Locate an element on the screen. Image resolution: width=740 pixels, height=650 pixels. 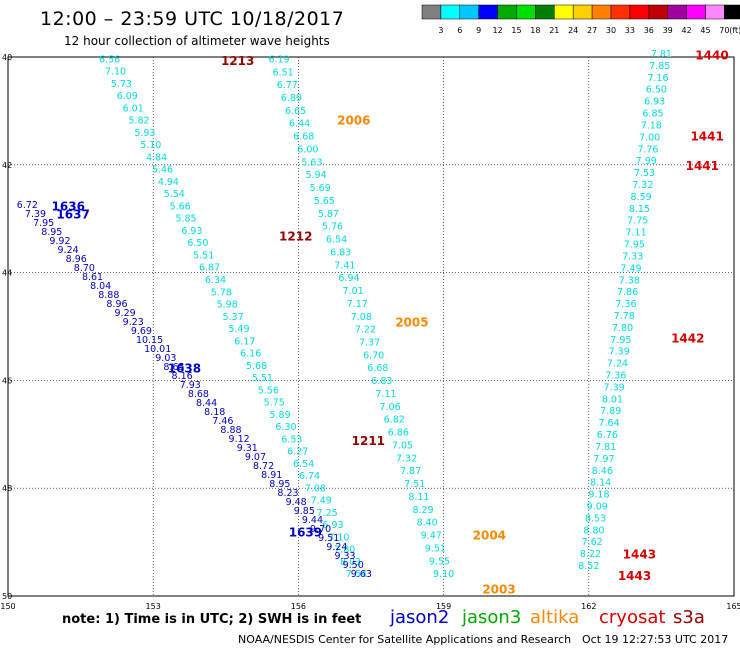
track-time-label: 2004 is located at coordinates (489, 535).